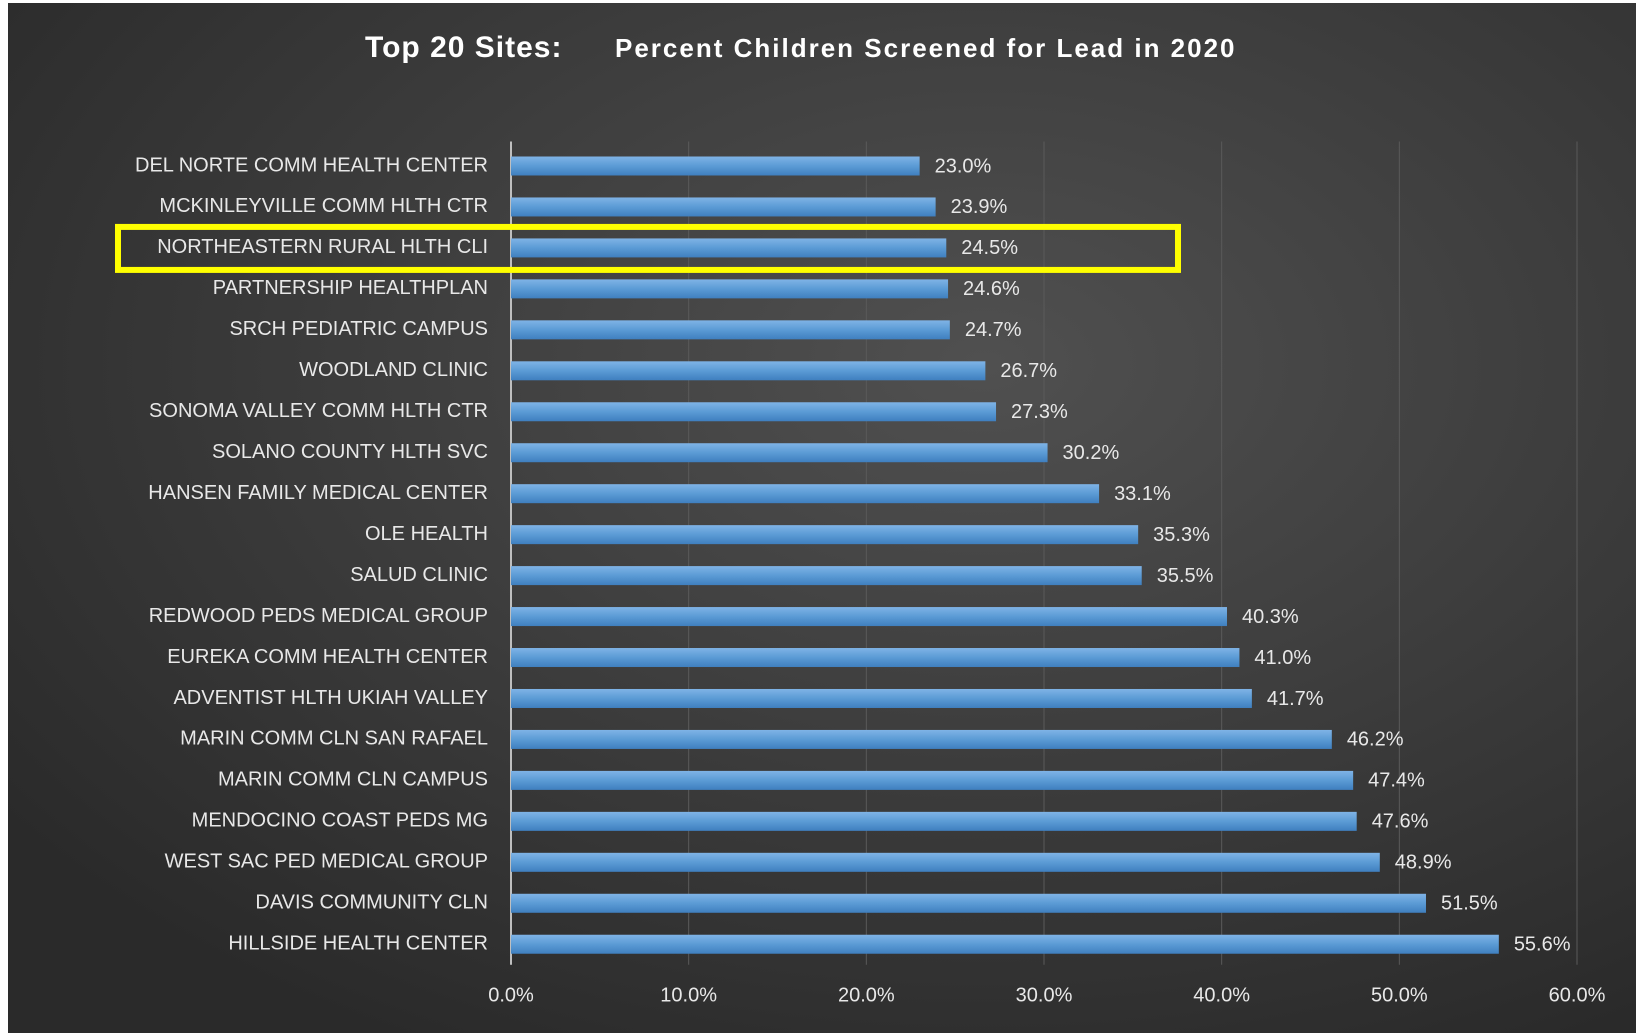  I want to click on data-label: 26.7%, so click(1028, 371).